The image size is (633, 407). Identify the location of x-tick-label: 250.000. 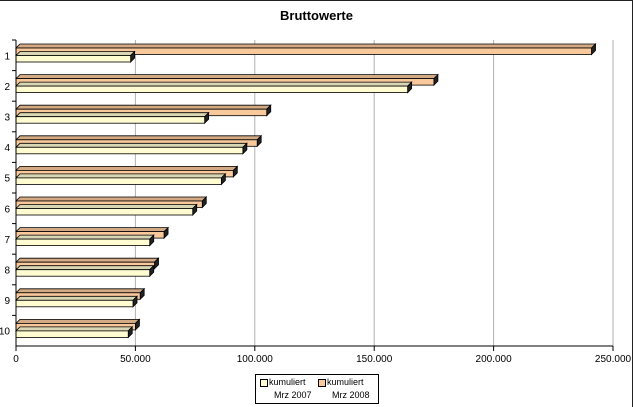
(613, 359).